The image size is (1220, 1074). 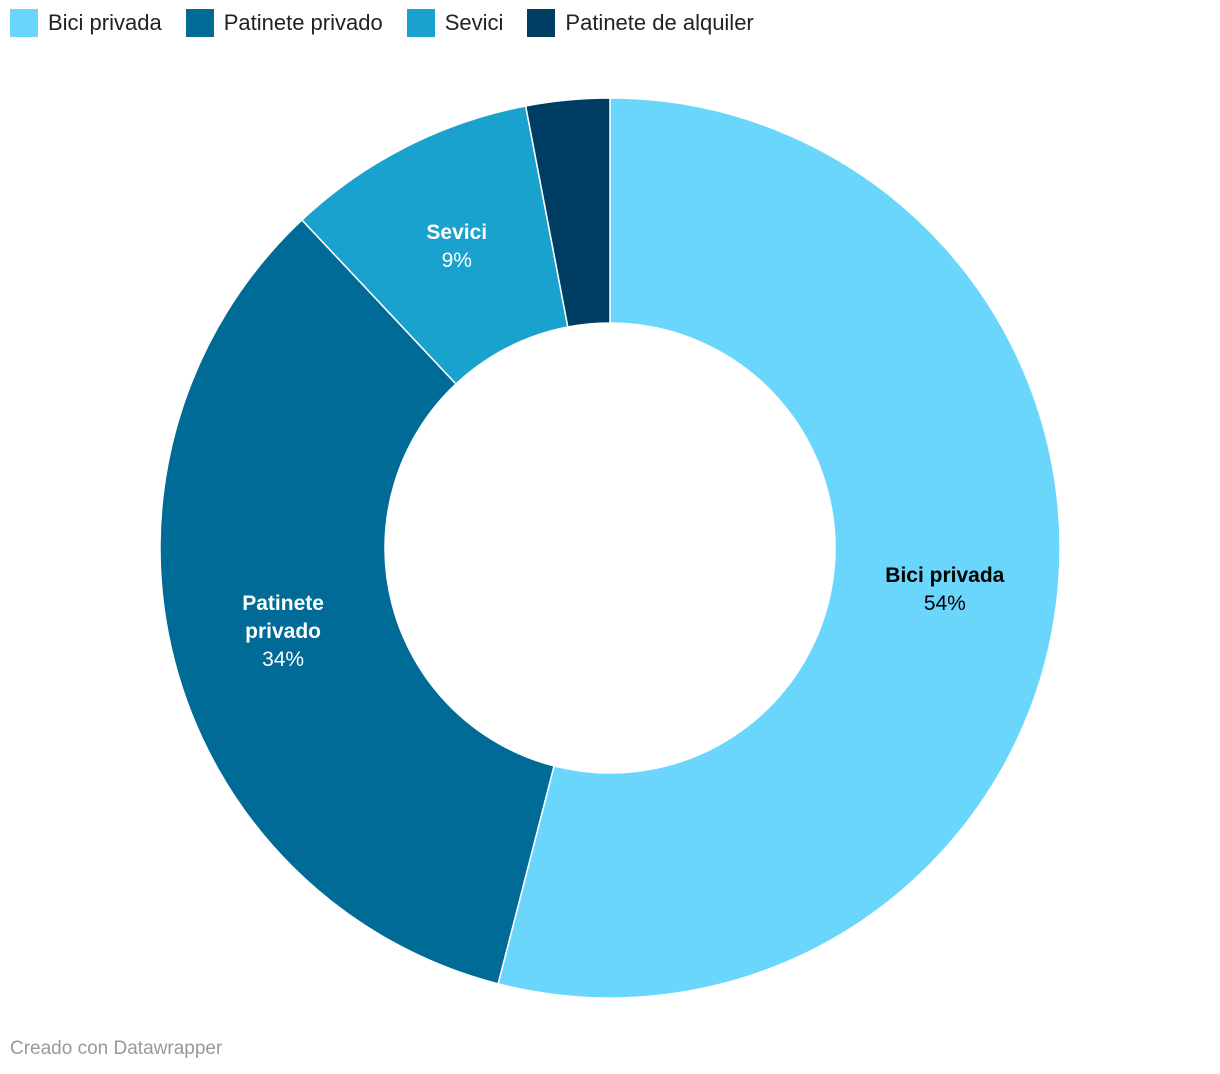 What do you see at coordinates (283, 617) in the screenshot?
I see `slice-category: Patinete privado` at bounding box center [283, 617].